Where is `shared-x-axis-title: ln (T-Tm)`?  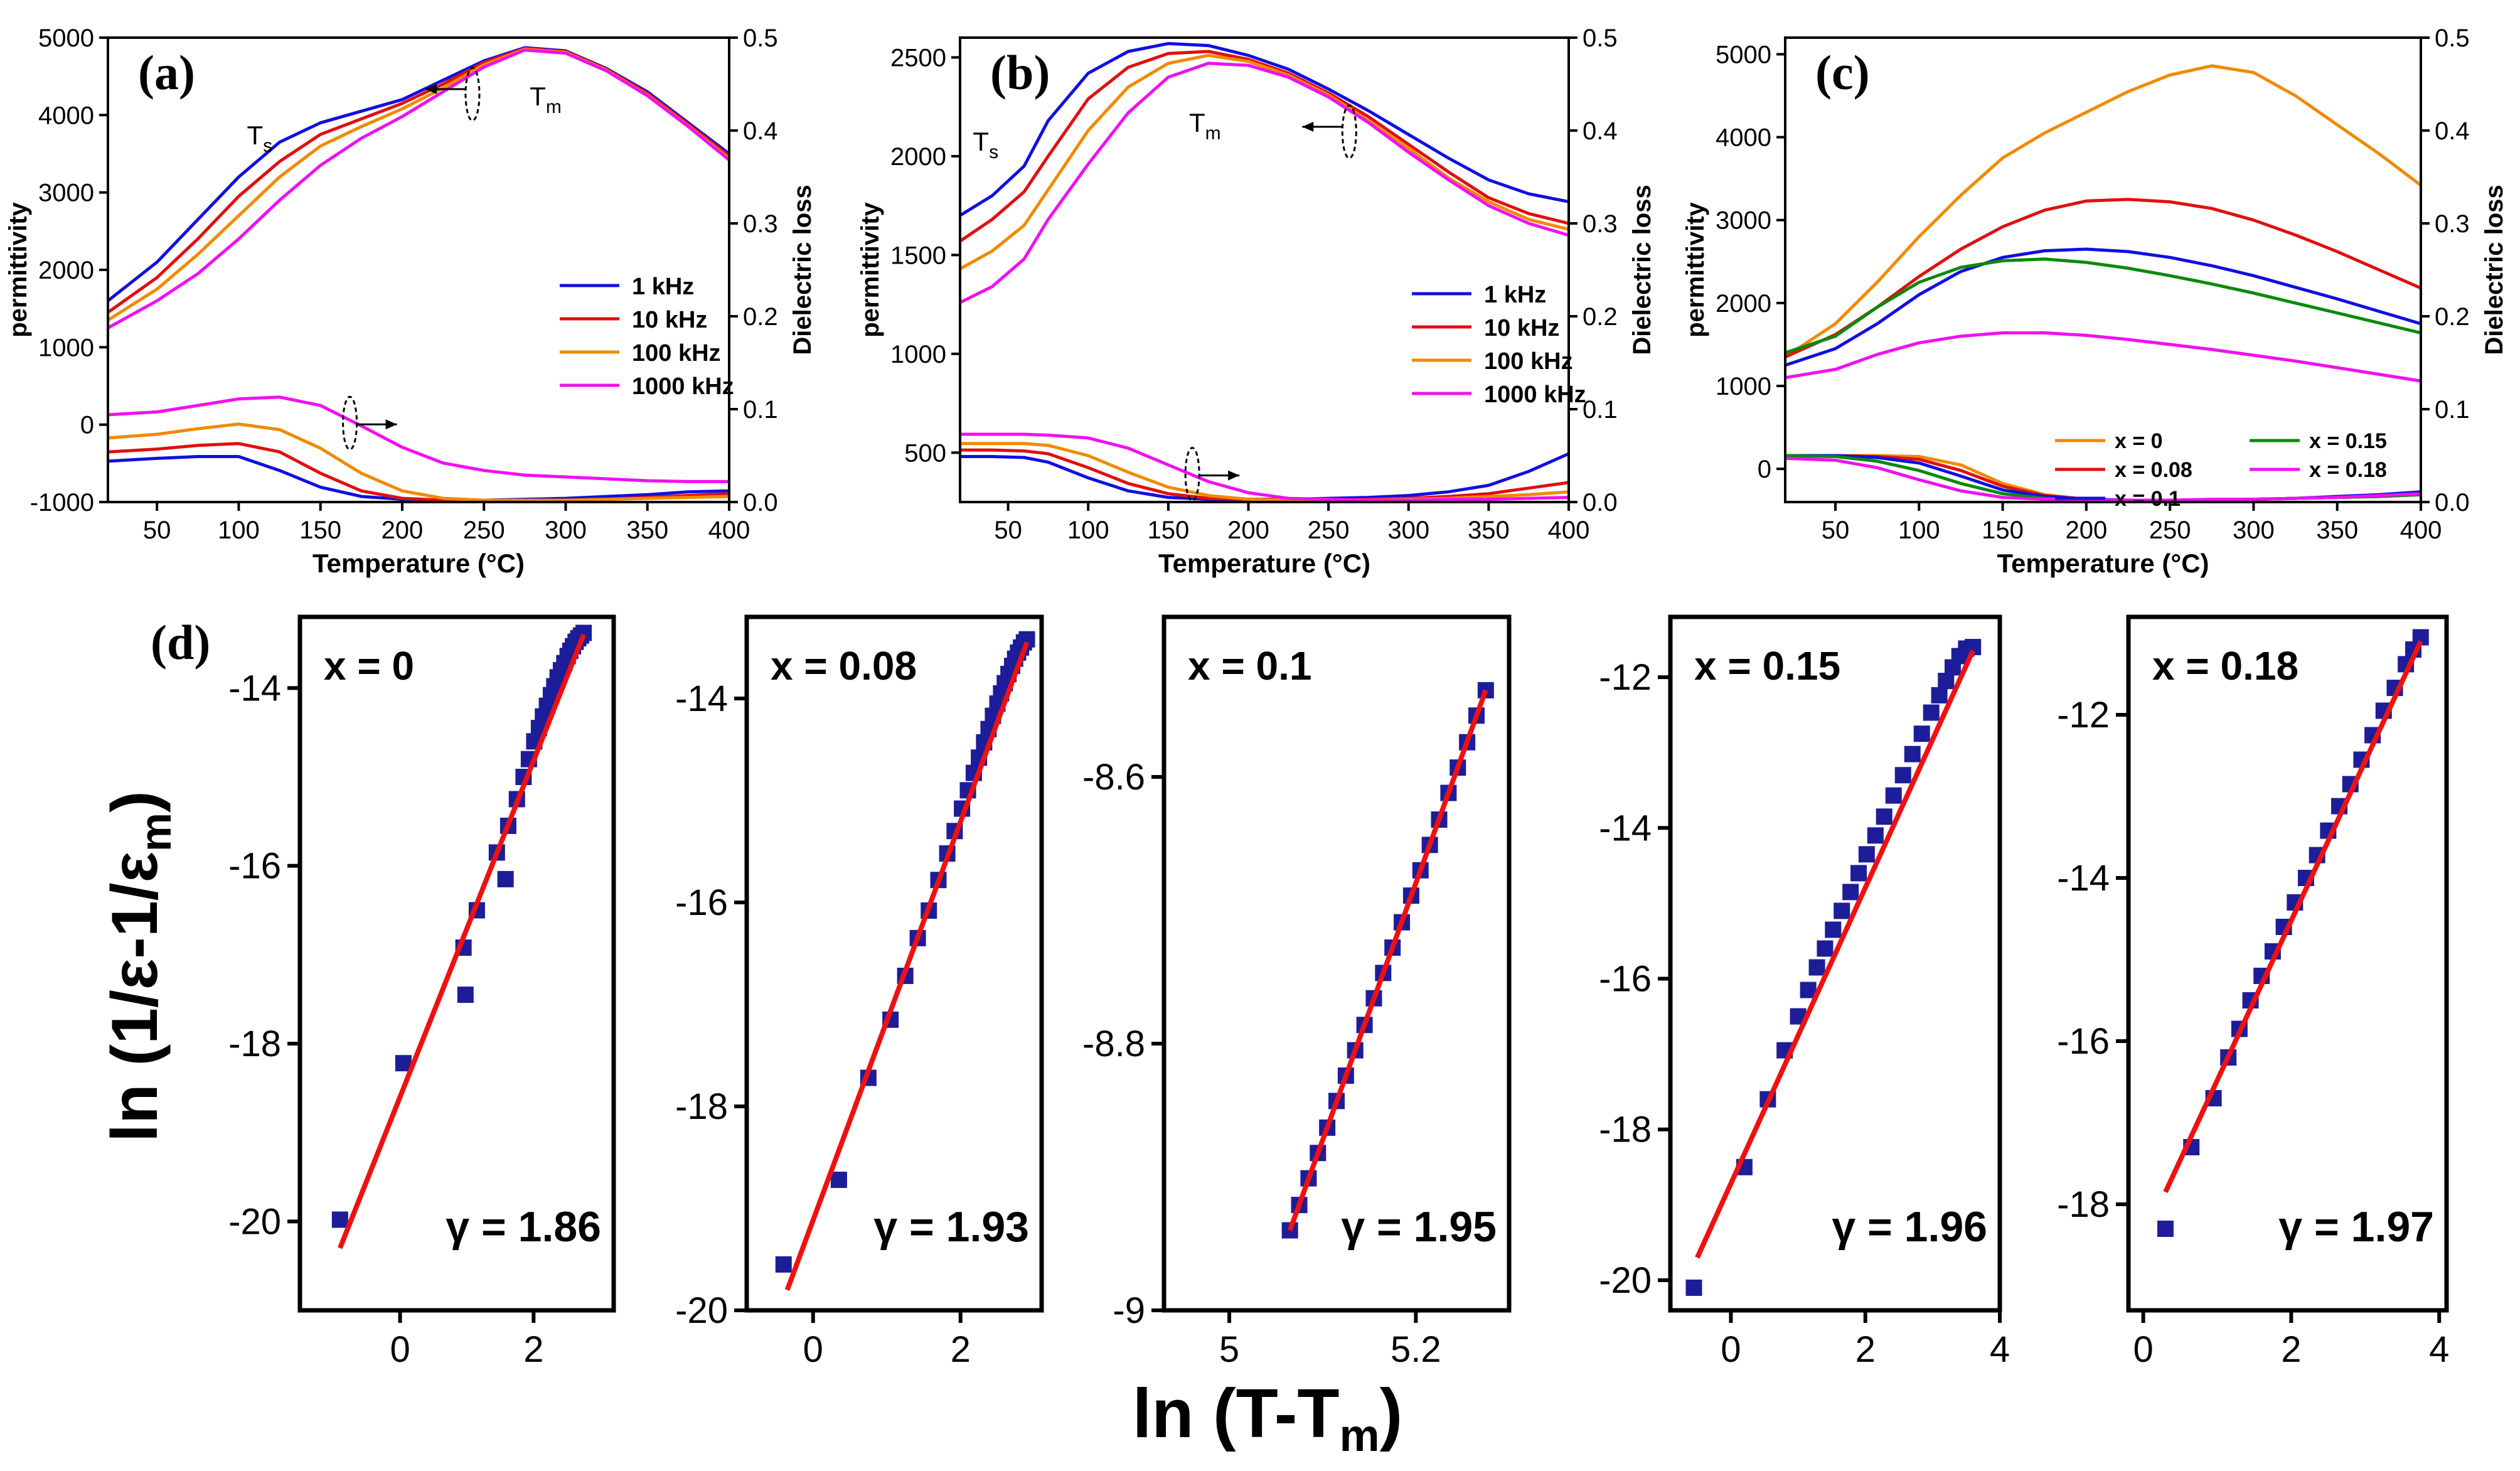 shared-x-axis-title: ln (T-Tm) is located at coordinates (1268, 1418).